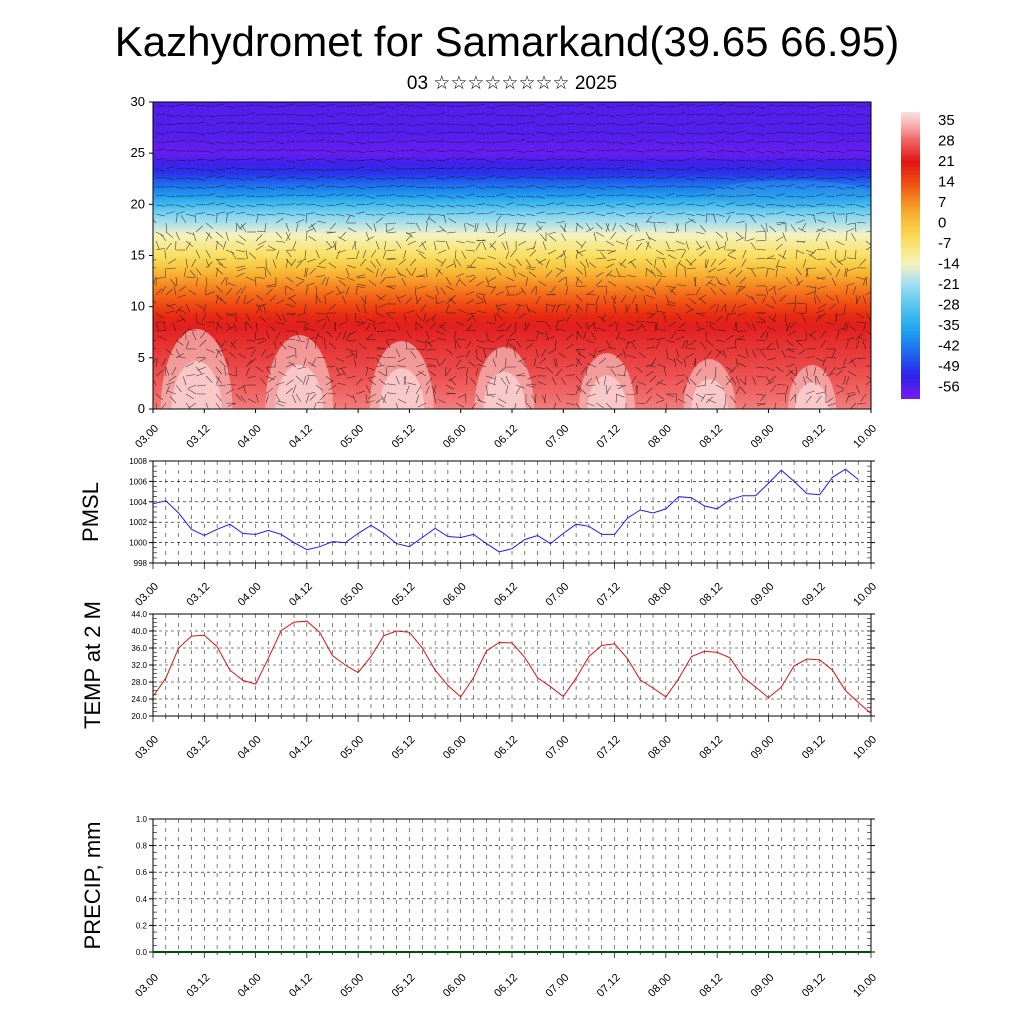  Describe the element at coordinates (147, 986) in the screenshot. I see `precip-xtick-label: 03.00` at that location.